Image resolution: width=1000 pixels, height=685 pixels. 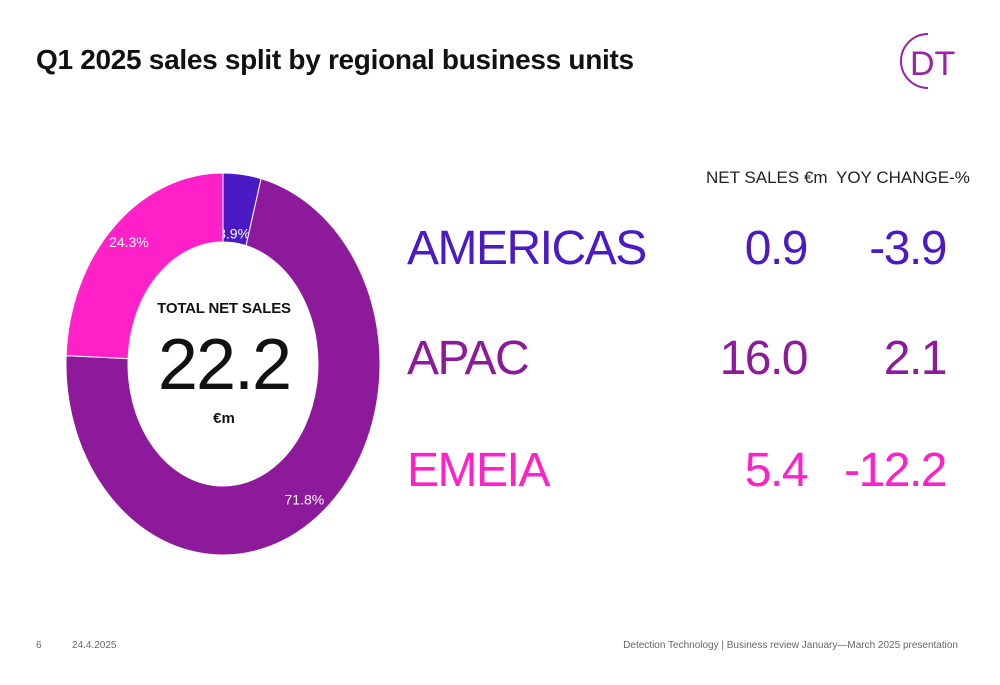 I want to click on net-sales-apac: 16.0, so click(x=764, y=358).